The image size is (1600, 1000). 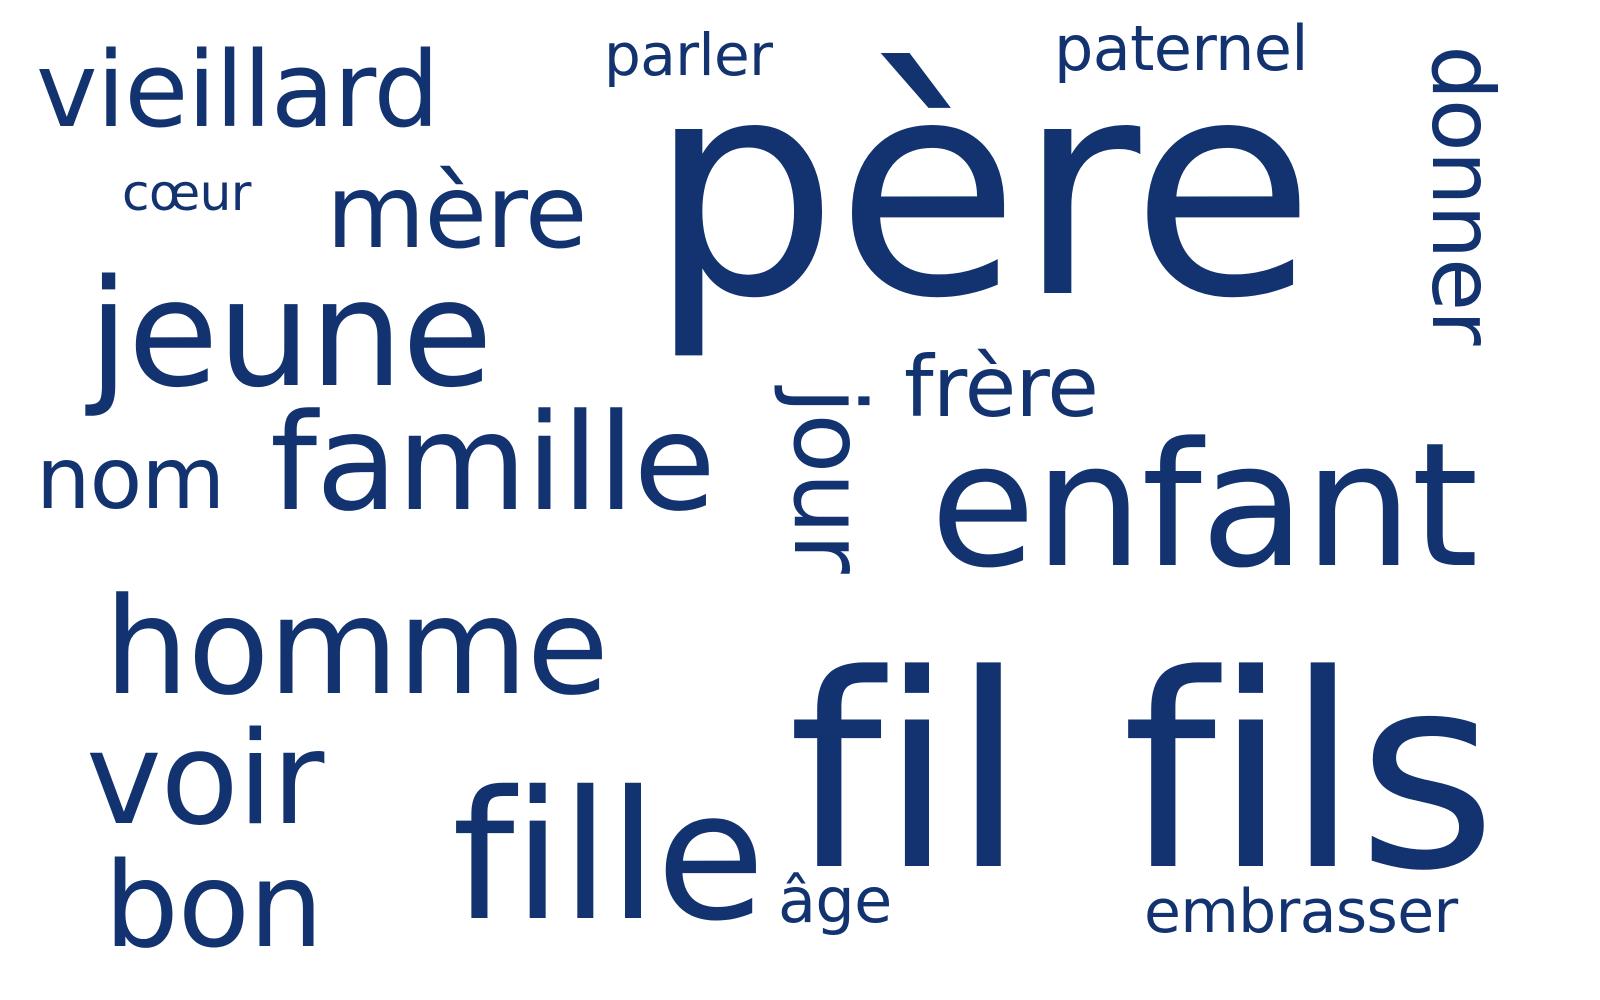 I want to click on word-embrasser: embrasser, so click(x=1301, y=912).